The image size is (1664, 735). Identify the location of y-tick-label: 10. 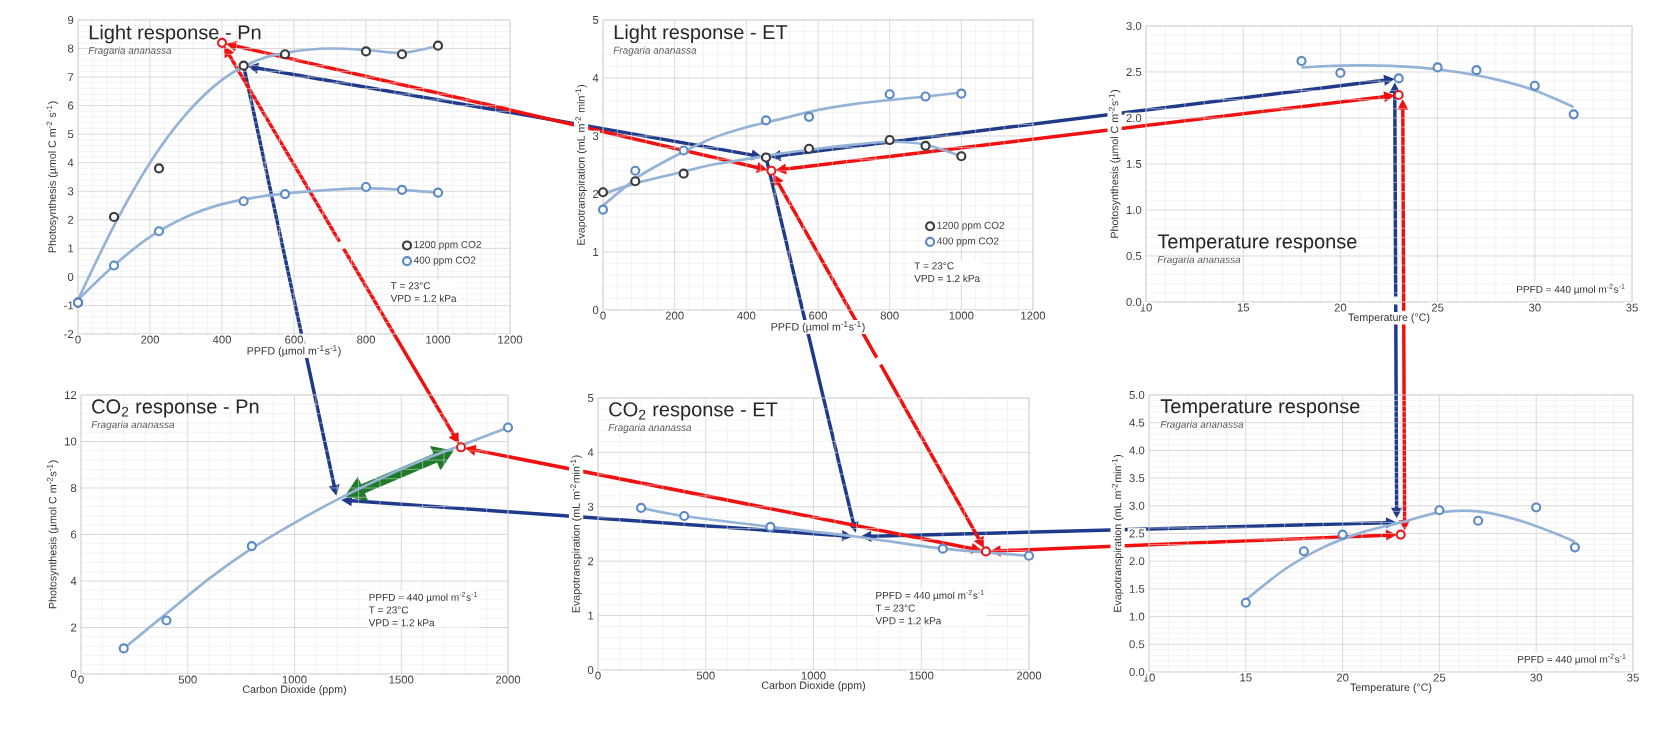
(71, 441).